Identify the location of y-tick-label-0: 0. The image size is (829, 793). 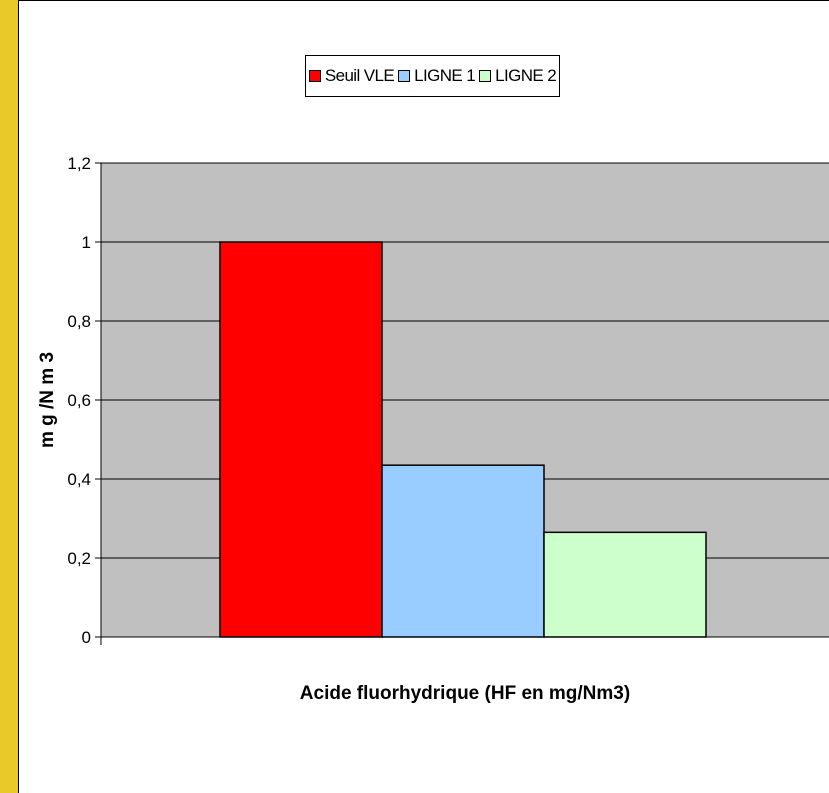
(86, 637).